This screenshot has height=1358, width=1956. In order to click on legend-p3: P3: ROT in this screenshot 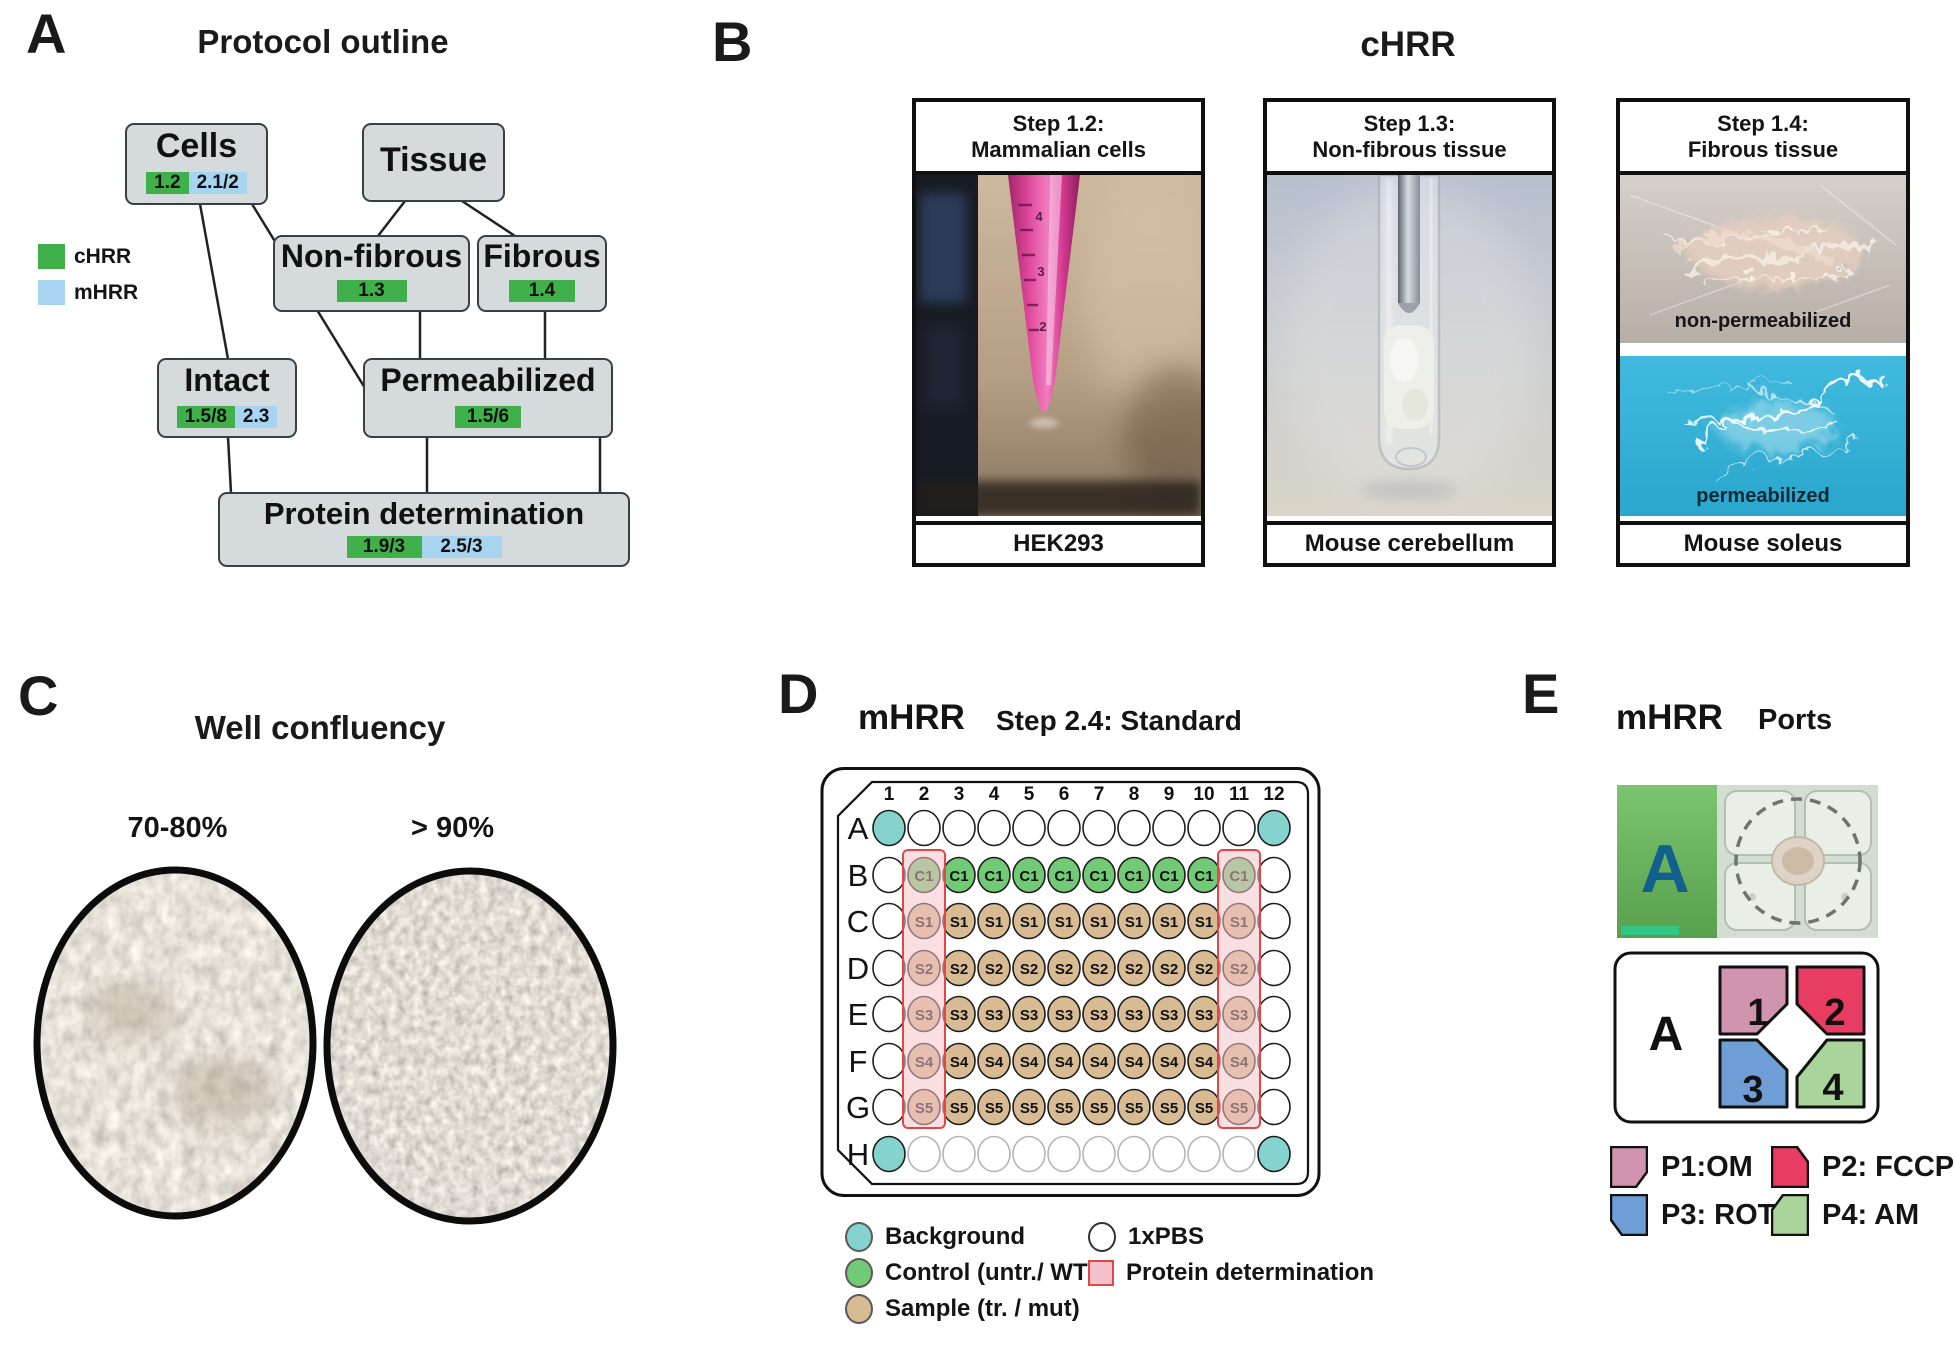, I will do `click(1692, 1215)`.